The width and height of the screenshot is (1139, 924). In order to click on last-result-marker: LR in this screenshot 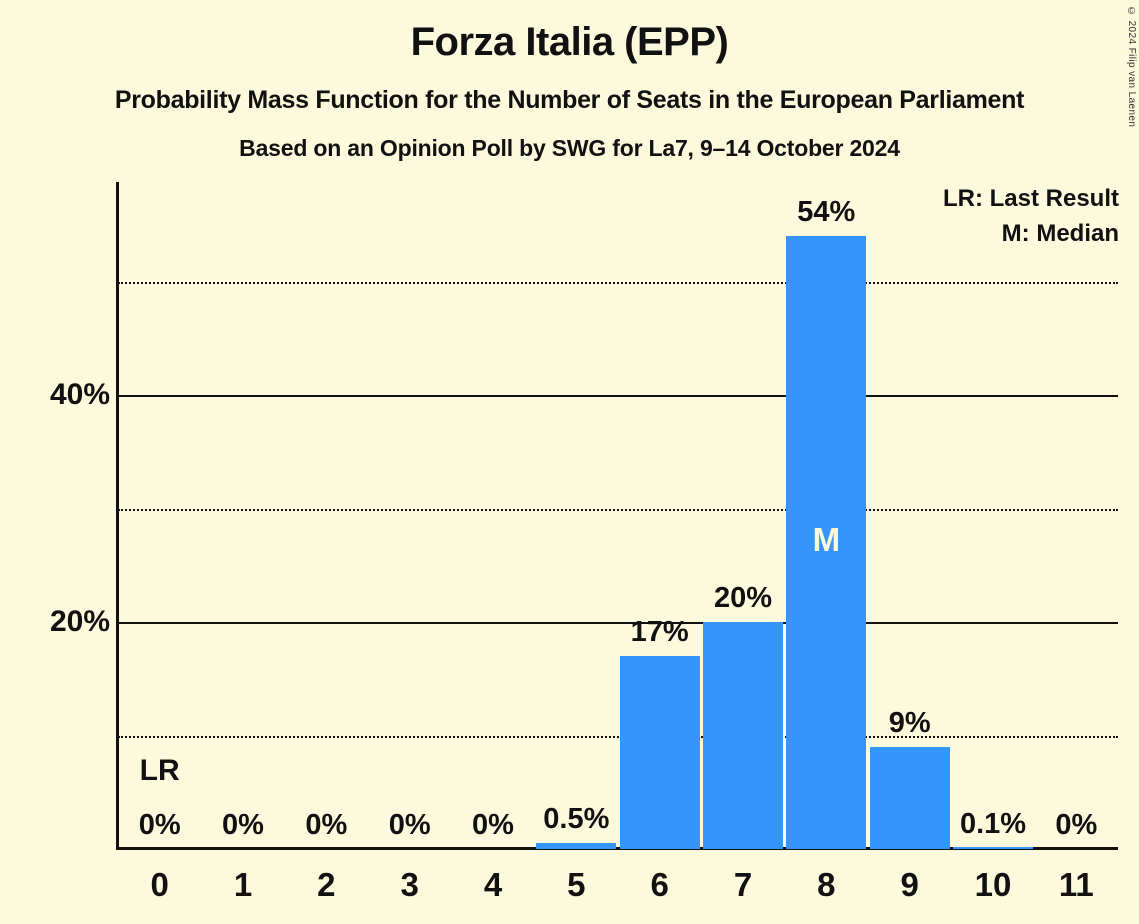, I will do `click(159, 770)`.